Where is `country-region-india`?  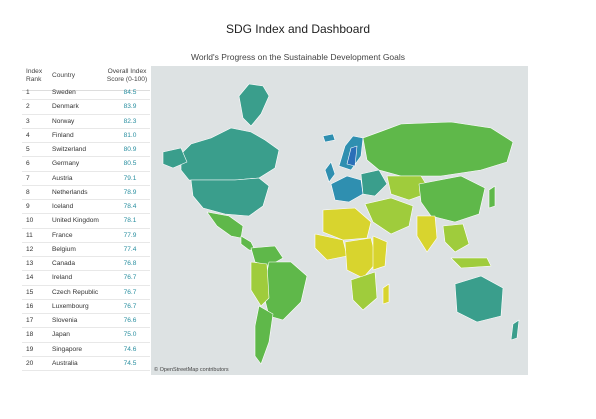
country-region-india is located at coordinates (427, 234).